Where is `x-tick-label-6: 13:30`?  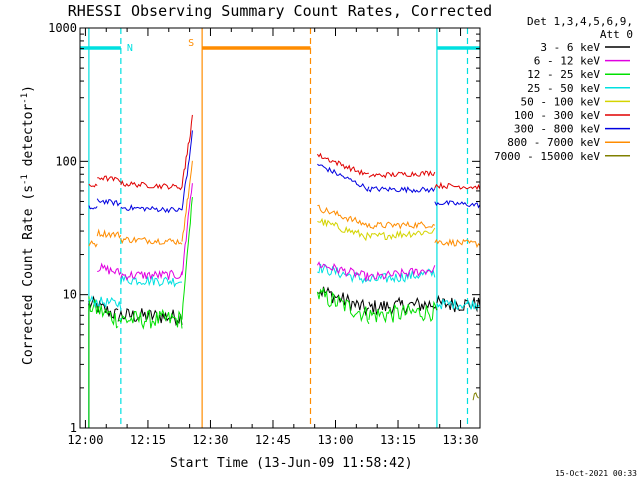 x-tick-label-6: 13:30 is located at coordinates (460, 440).